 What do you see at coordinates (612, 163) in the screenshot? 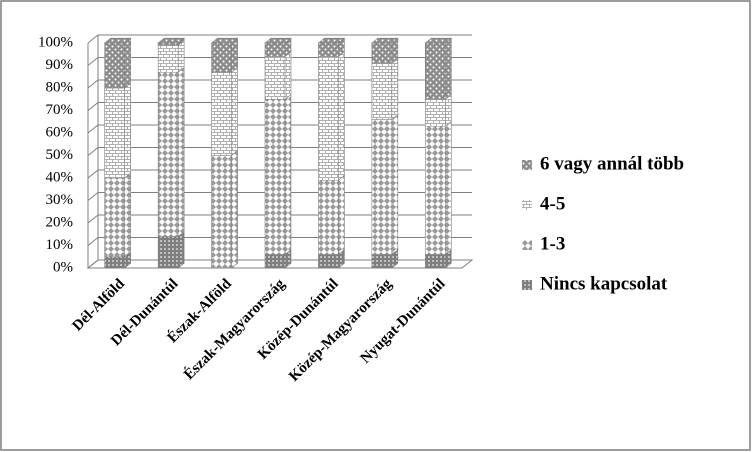
I see `legend-label: 6 vagy annál több` at bounding box center [612, 163].